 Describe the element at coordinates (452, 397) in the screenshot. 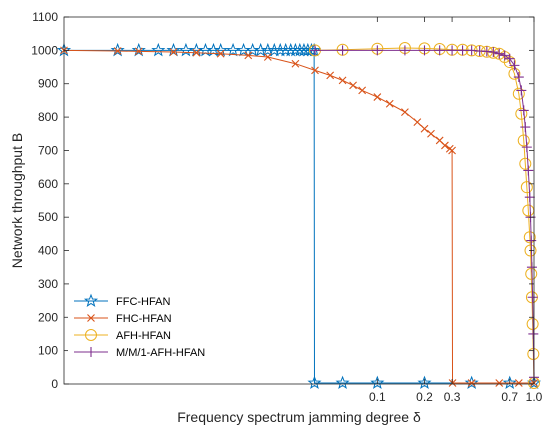

I see `x-tick-label: 0.3` at that location.